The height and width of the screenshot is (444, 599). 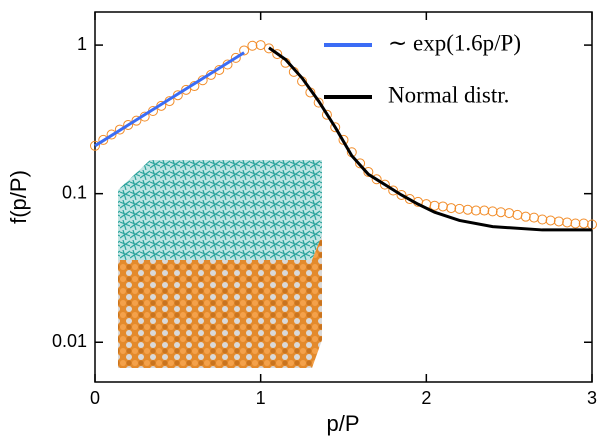 What do you see at coordinates (342, 423) in the screenshot?
I see `x-axis-label: p/P` at bounding box center [342, 423].